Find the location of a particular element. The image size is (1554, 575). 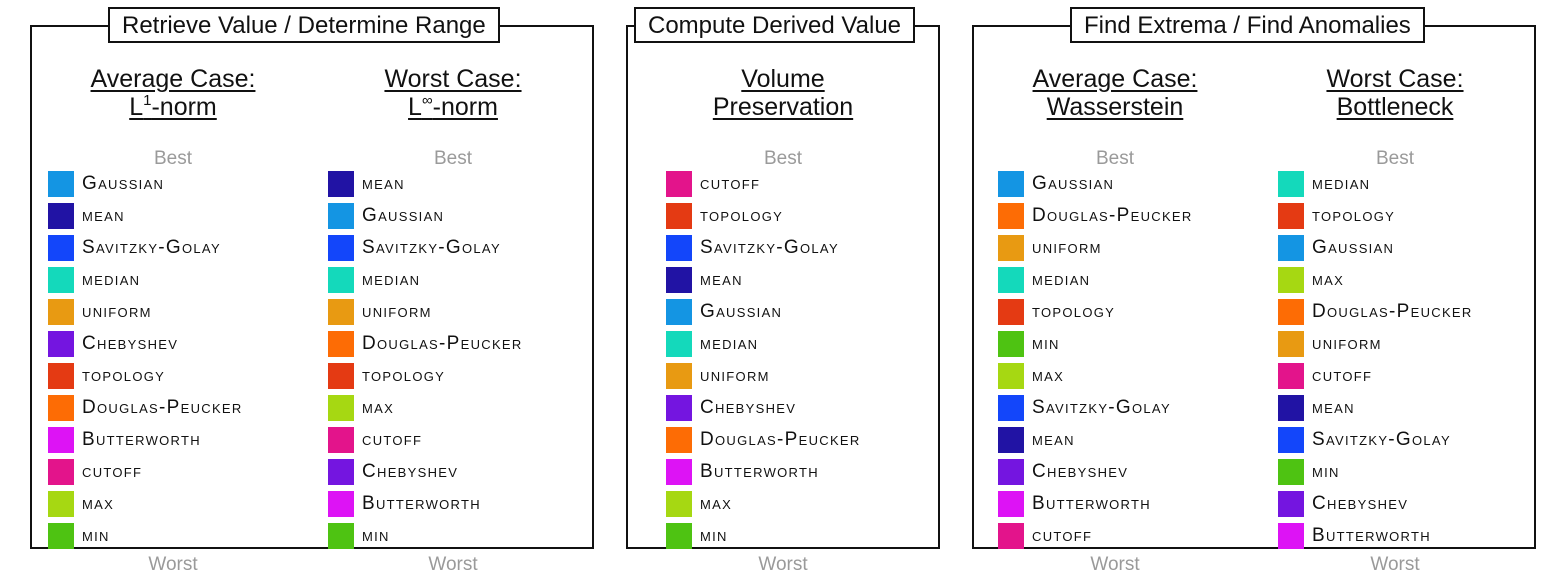

norm-superscript: ∞ is located at coordinates (427, 100).